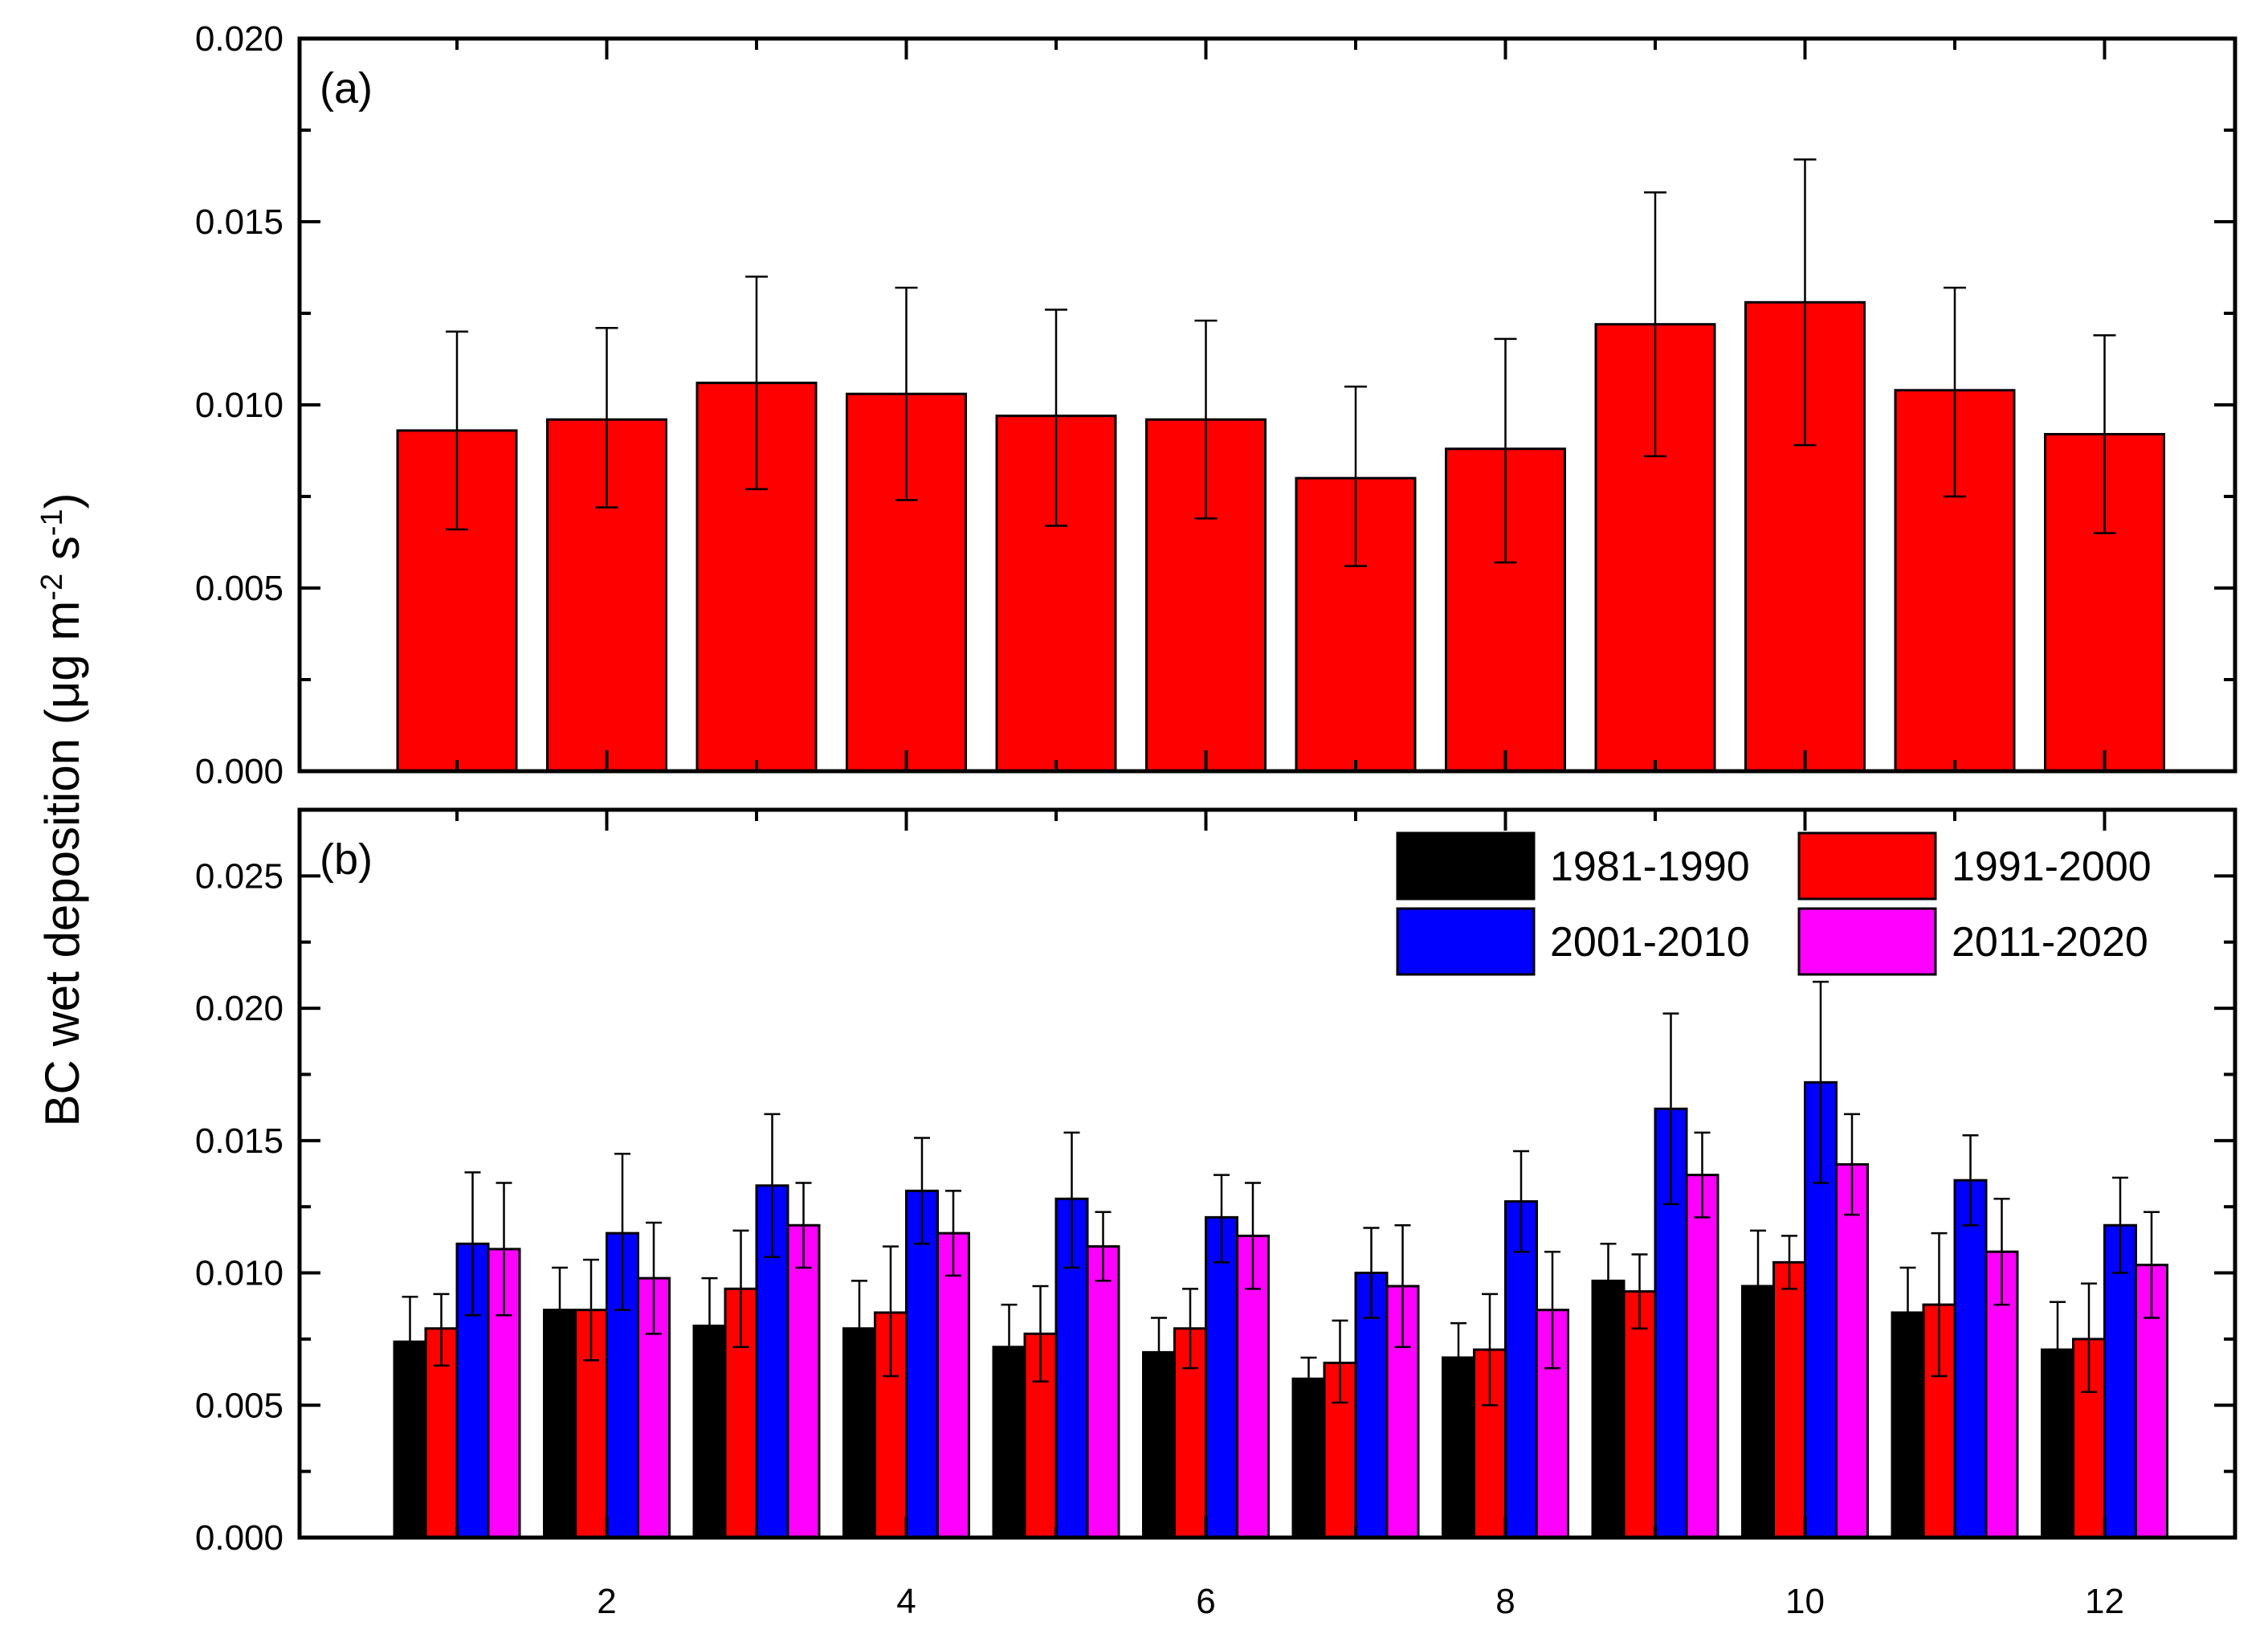  What do you see at coordinates (239, 1141) in the screenshot?
I see `ytick-label-p2-3: 0.015` at bounding box center [239, 1141].